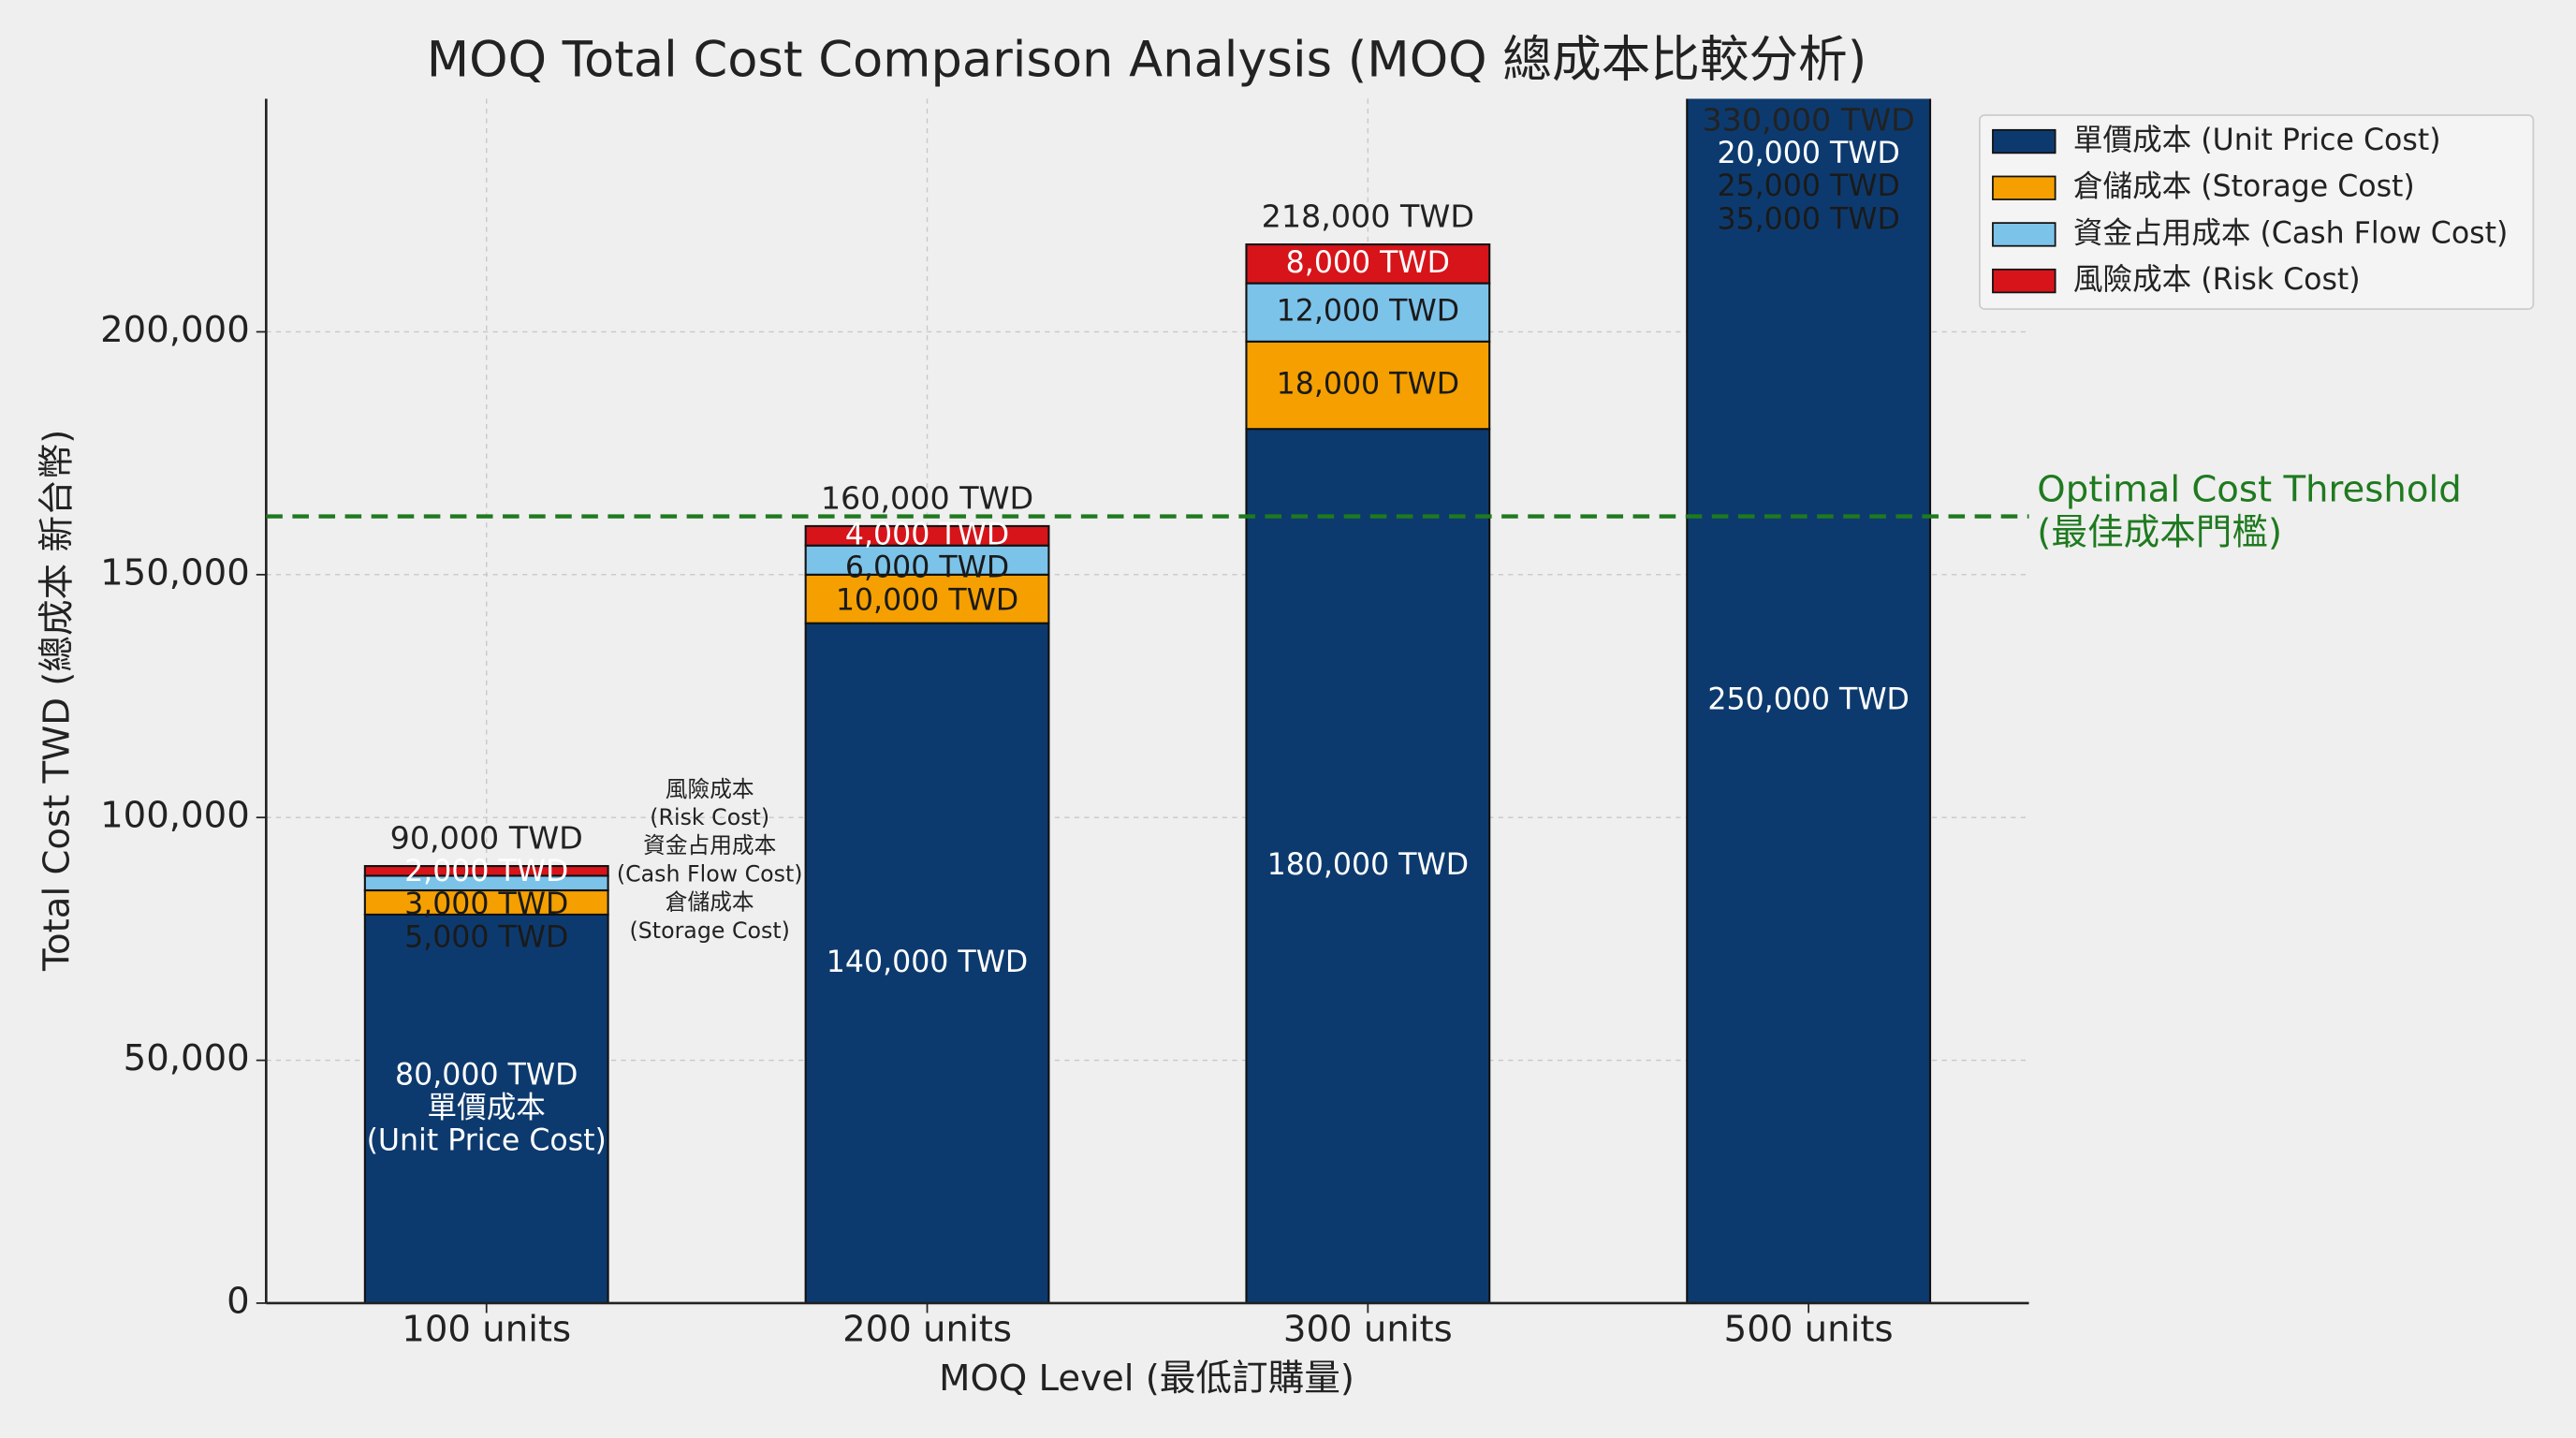 The image size is (2576, 1438). Describe the element at coordinates (927, 567) in the screenshot. I see `value-label: 6,000 TWD` at that location.